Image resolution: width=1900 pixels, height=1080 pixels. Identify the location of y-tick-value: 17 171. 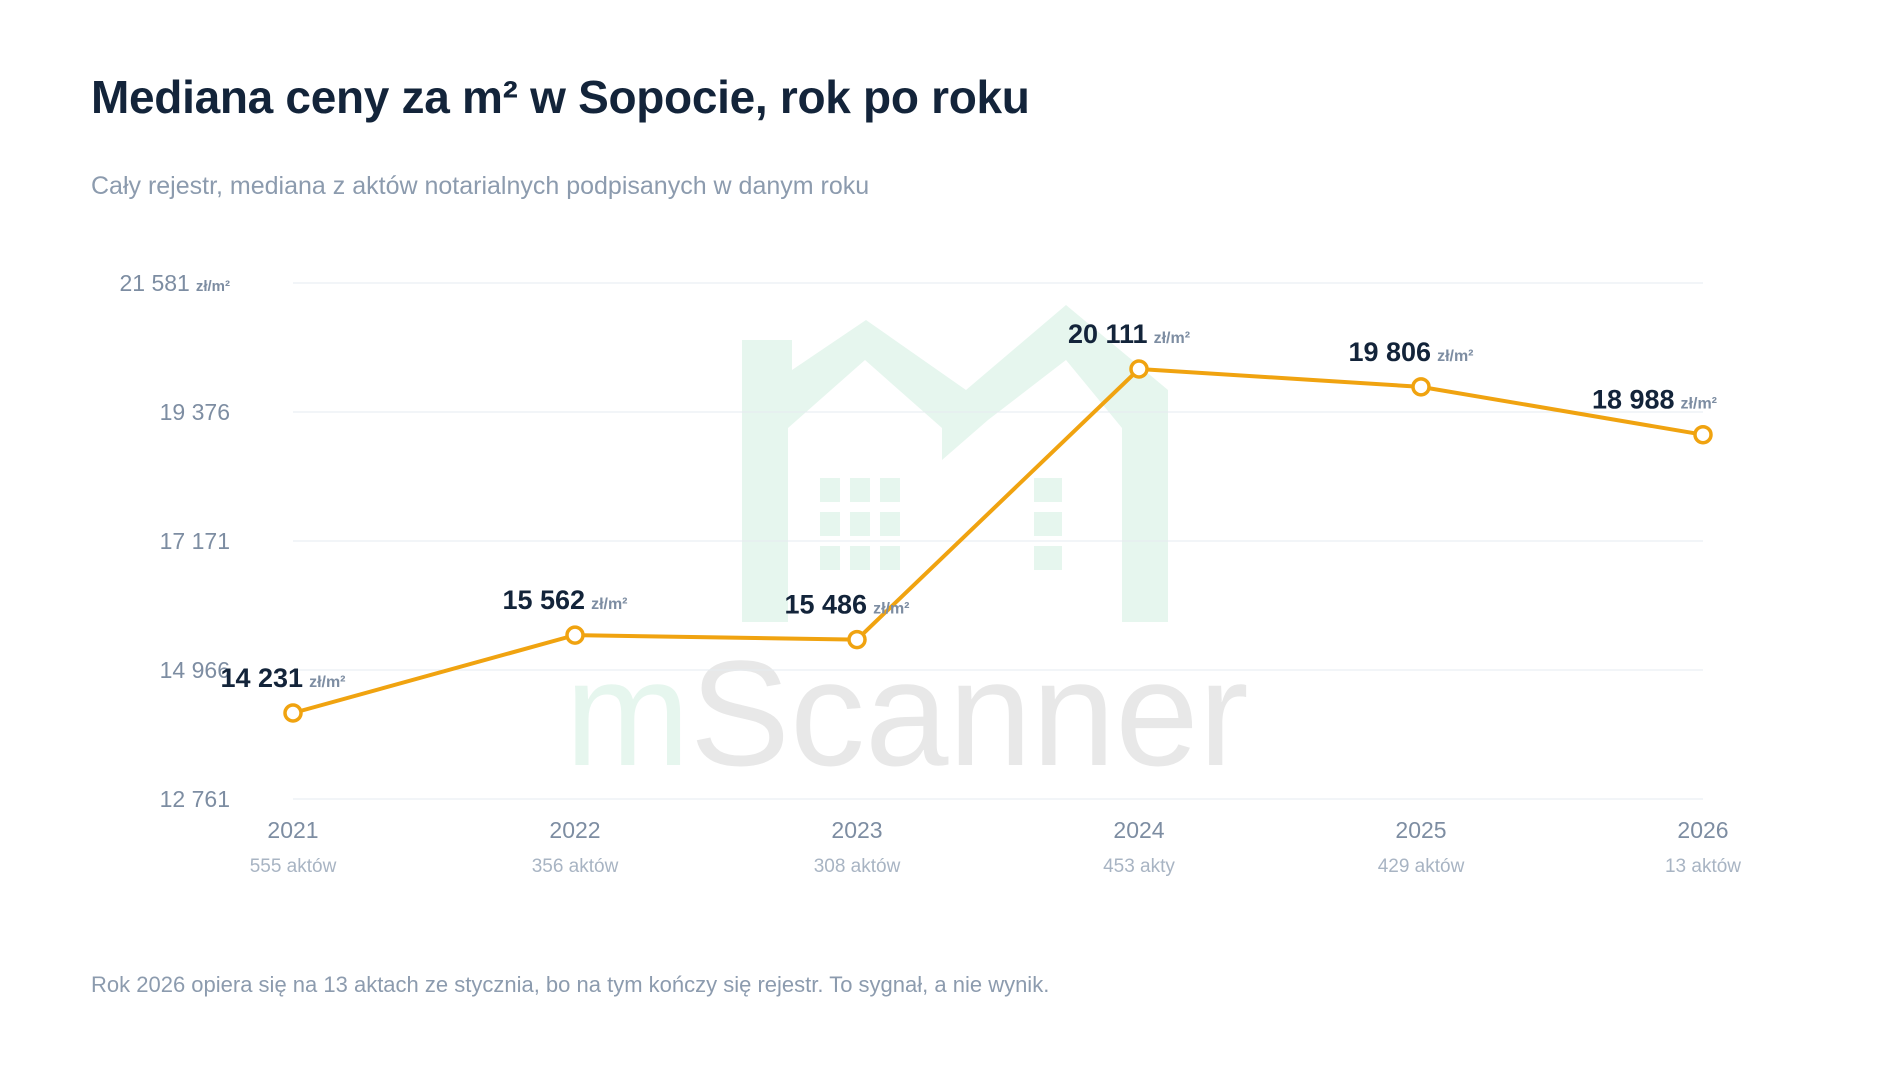
(195, 541).